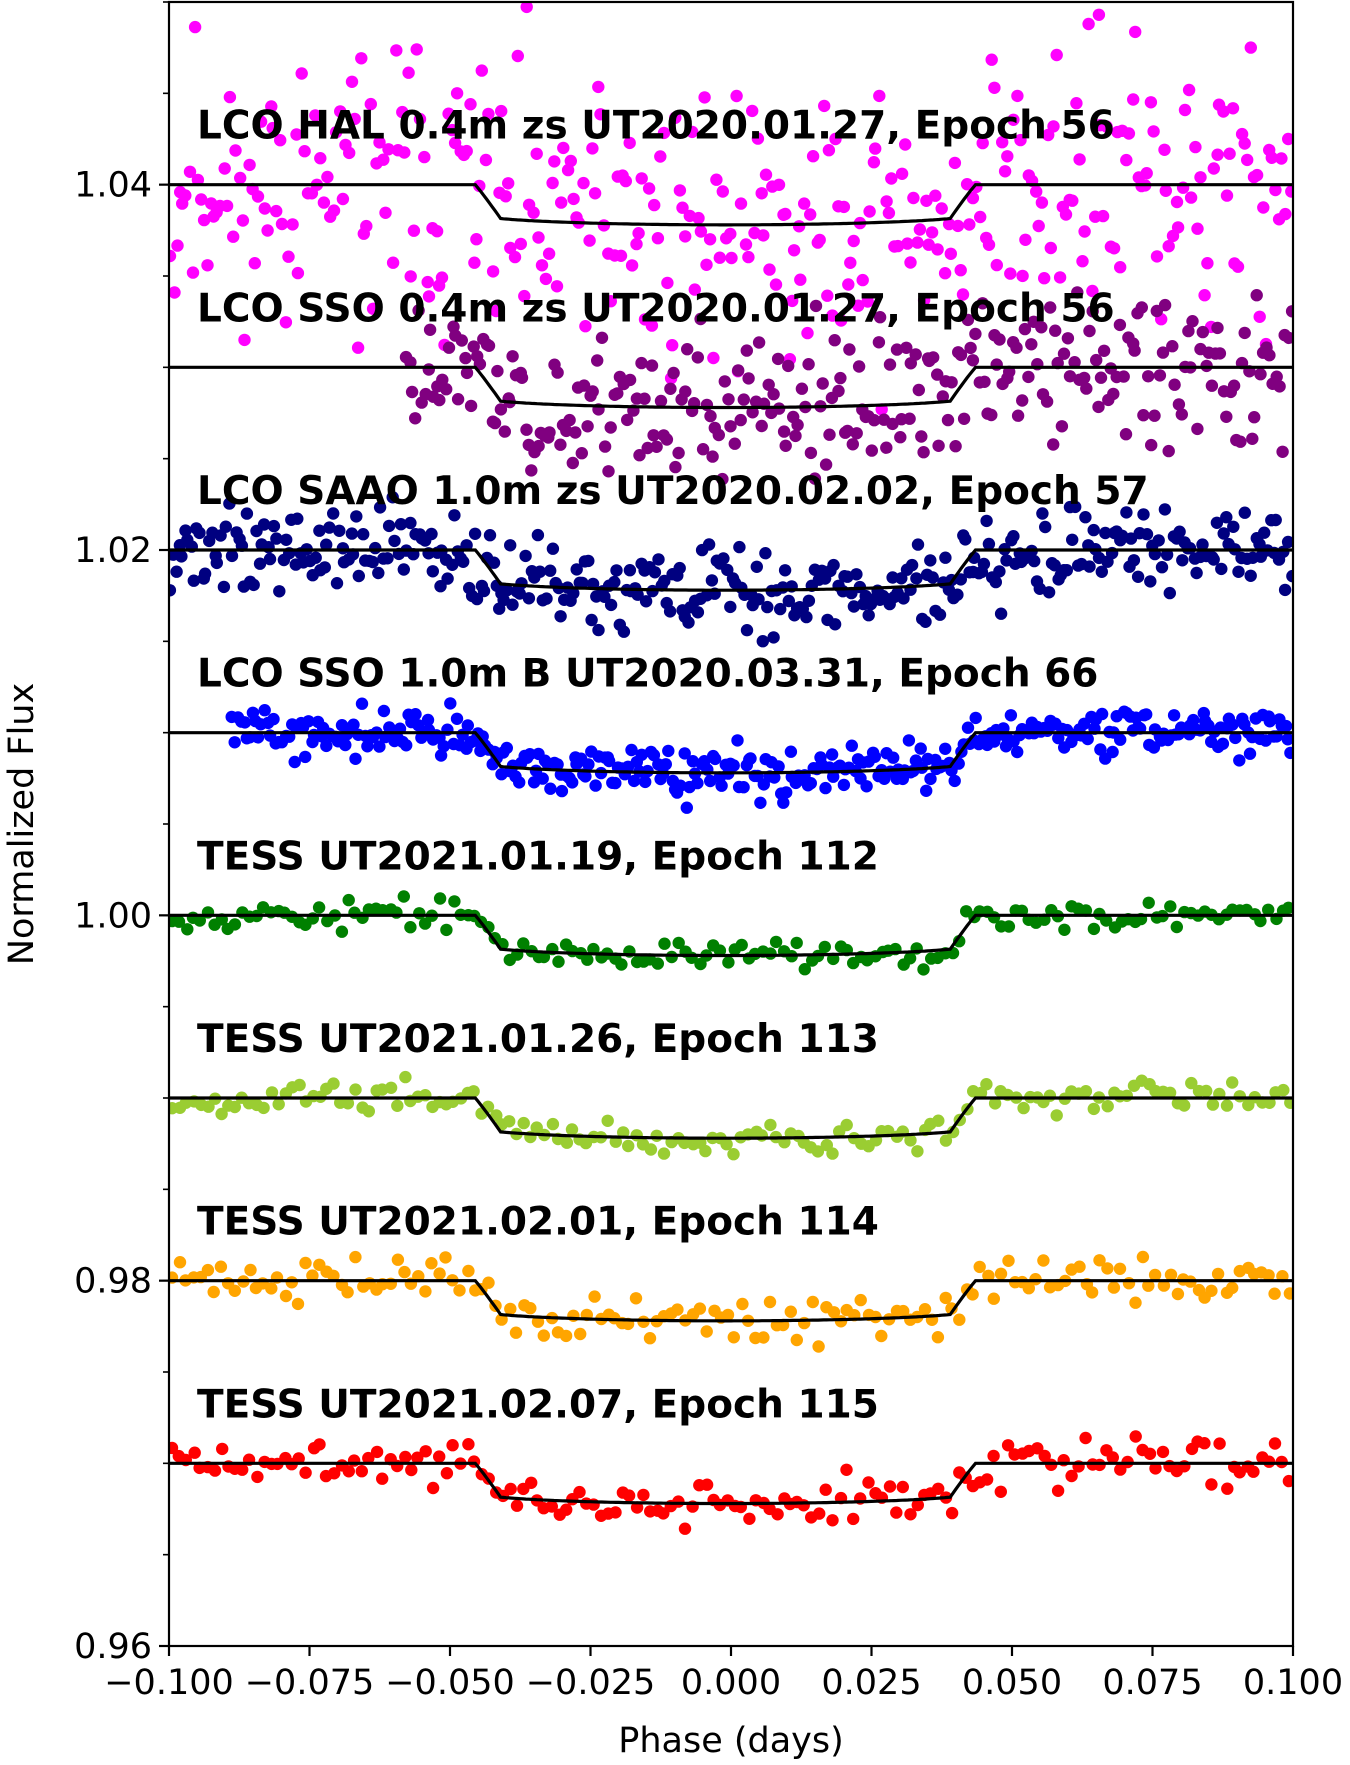  Describe the element at coordinates (731, 205) in the screenshot. I see `transit-model-line` at that location.